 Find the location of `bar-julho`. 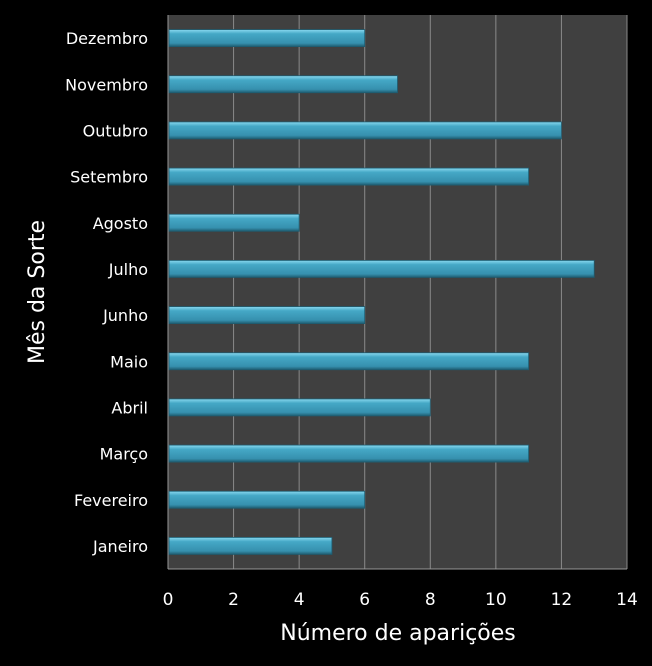

bar-julho is located at coordinates (381, 269).